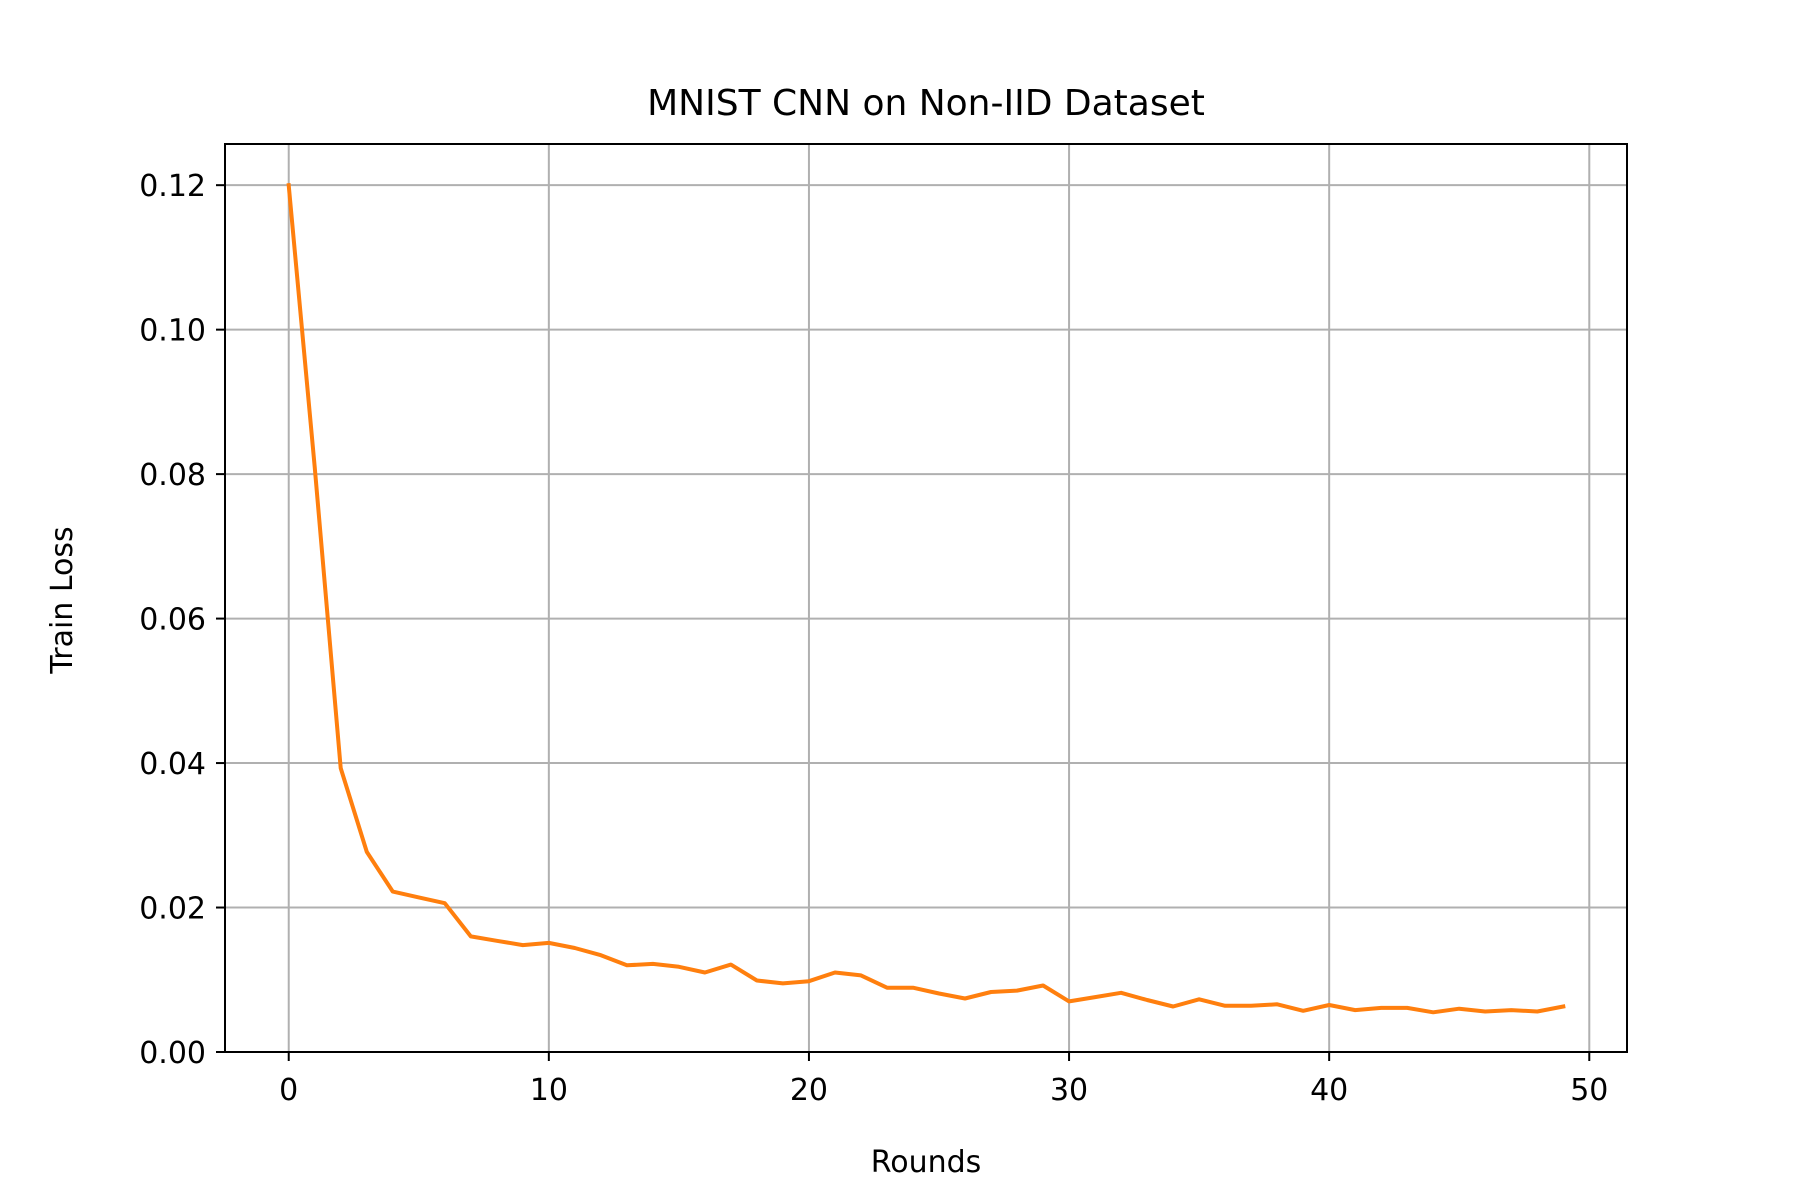  Describe the element at coordinates (288, 1090) in the screenshot. I see `x-tick-label: 0` at that location.